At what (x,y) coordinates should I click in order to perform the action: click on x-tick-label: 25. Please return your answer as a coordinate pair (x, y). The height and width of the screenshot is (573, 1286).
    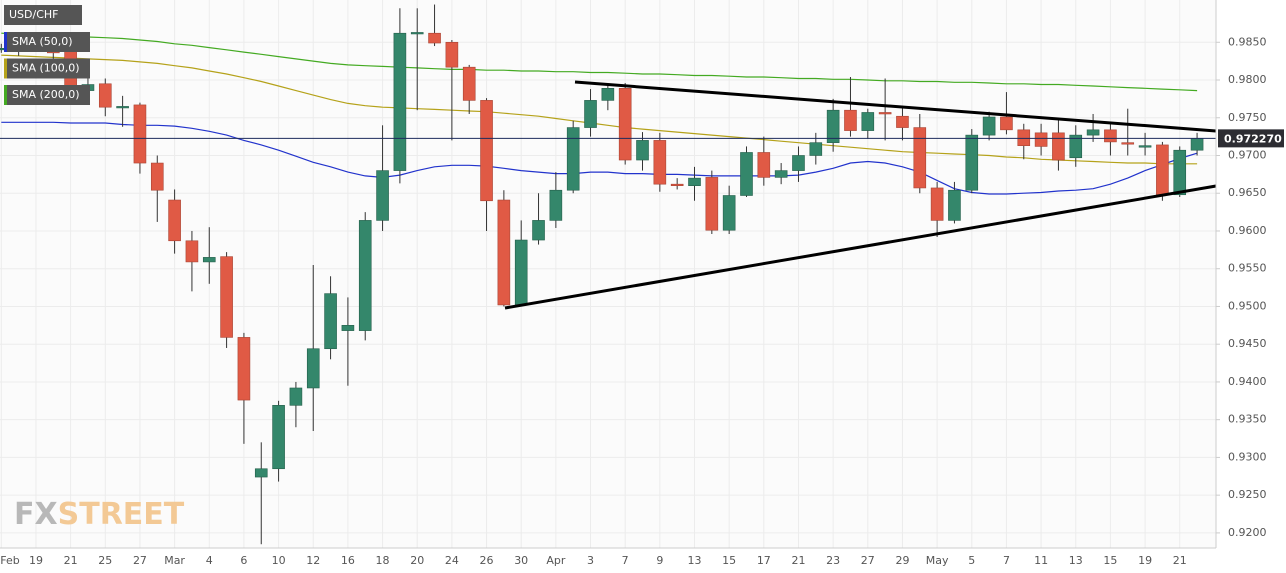
    Looking at the image, I should click on (105, 560).